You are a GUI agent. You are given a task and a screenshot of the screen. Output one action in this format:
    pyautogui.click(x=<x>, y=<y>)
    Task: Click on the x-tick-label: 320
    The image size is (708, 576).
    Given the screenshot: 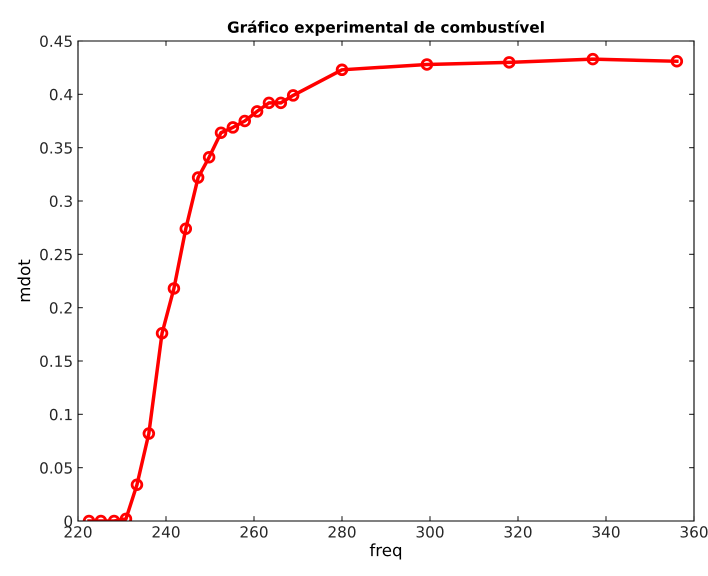 What is the action you would take?
    pyautogui.click(x=518, y=532)
    